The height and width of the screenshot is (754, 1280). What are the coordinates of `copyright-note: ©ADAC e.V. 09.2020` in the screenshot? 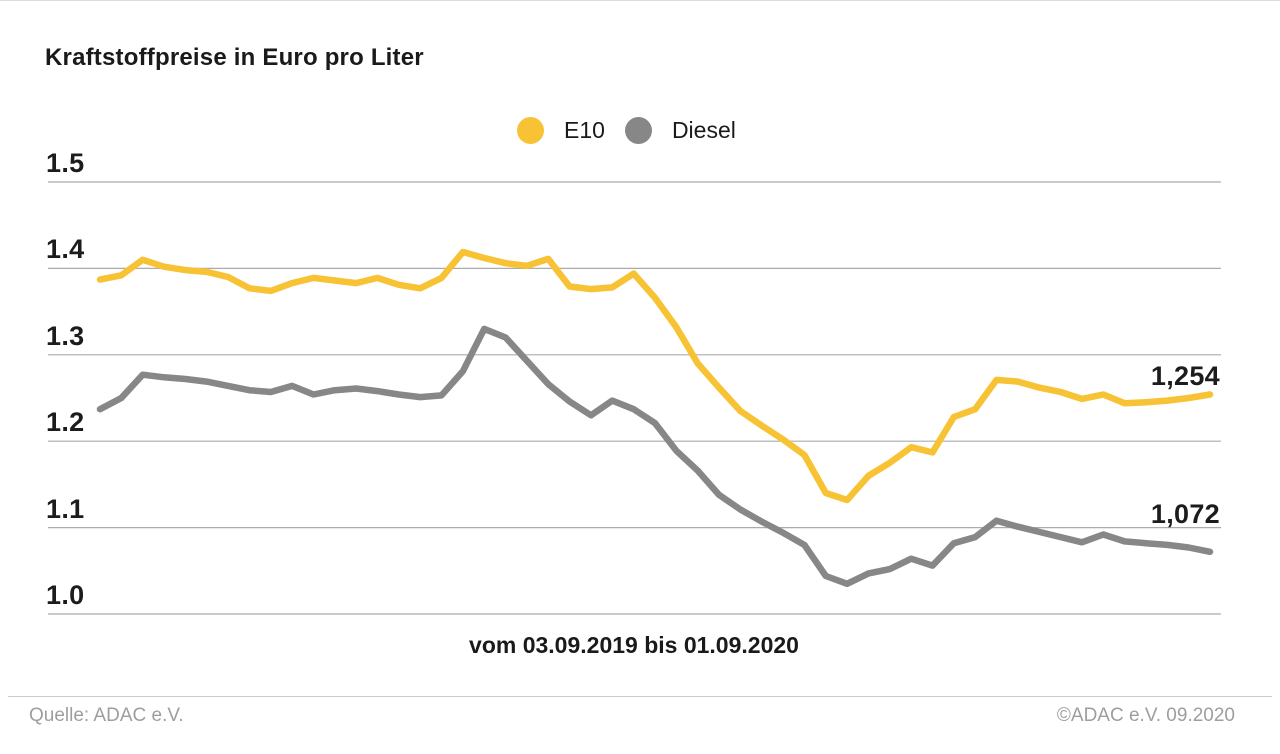 It's located at (1145, 715).